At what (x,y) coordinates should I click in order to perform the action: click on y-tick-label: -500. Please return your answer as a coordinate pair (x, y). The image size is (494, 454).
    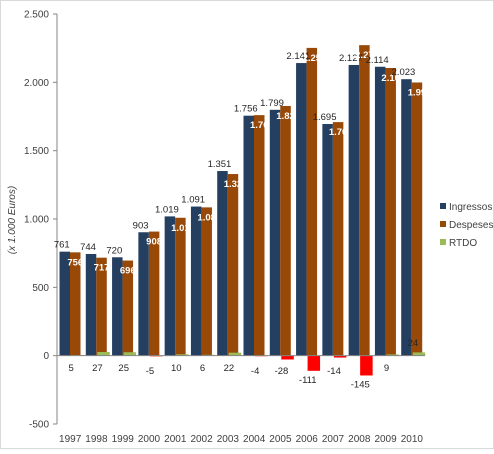
    Looking at the image, I should click on (39, 425).